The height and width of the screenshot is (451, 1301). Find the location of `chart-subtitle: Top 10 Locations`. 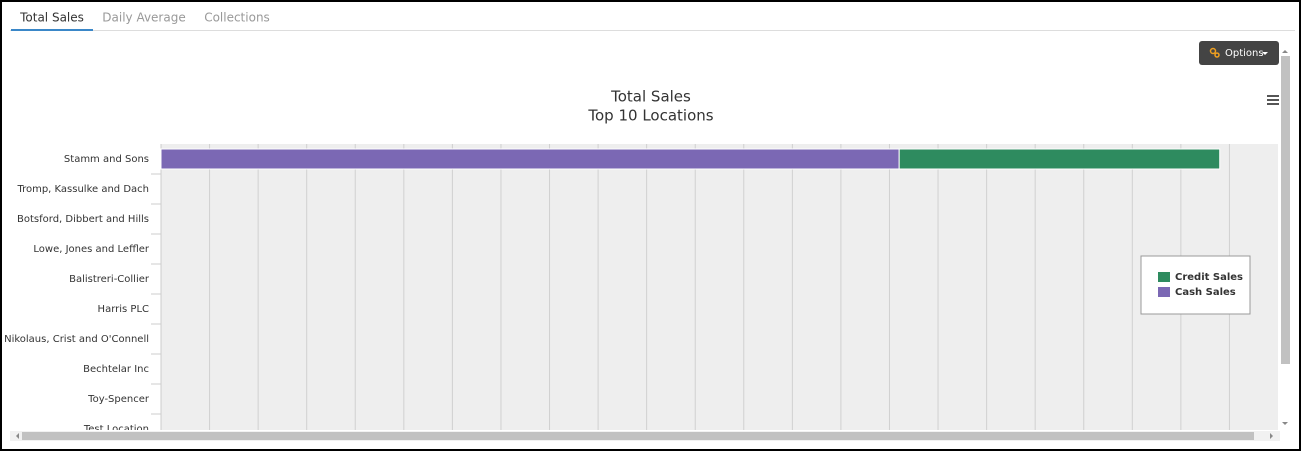

chart-subtitle: Top 10 Locations is located at coordinates (650, 116).